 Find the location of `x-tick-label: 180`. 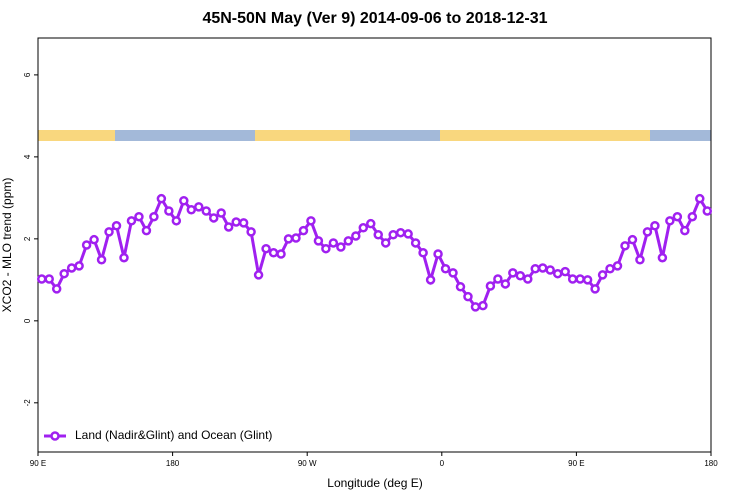

x-tick-label: 180 is located at coordinates (173, 463).